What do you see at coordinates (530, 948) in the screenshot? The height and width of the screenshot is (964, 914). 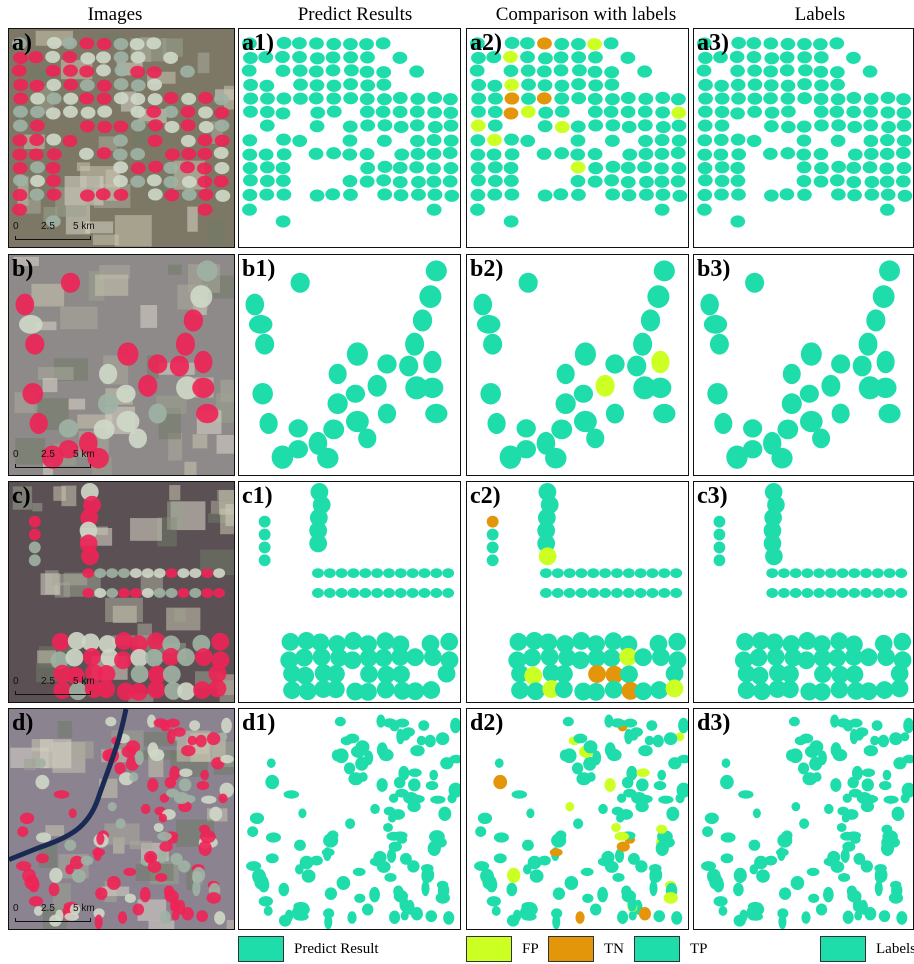 I see `legend-label-fp: FP` at bounding box center [530, 948].